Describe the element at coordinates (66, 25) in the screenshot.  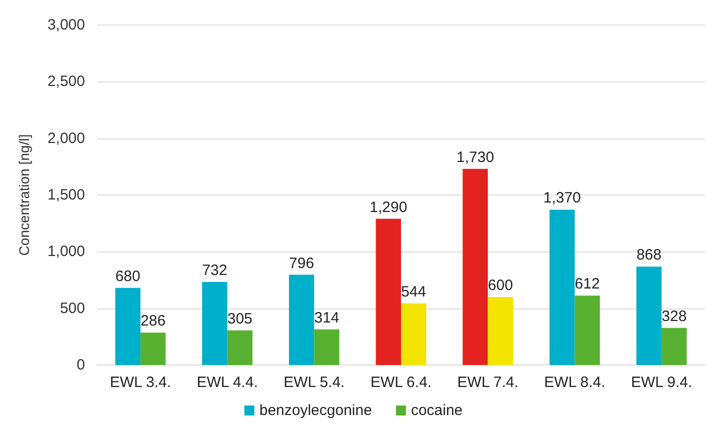
I see `y-tick-label: 3,000` at that location.